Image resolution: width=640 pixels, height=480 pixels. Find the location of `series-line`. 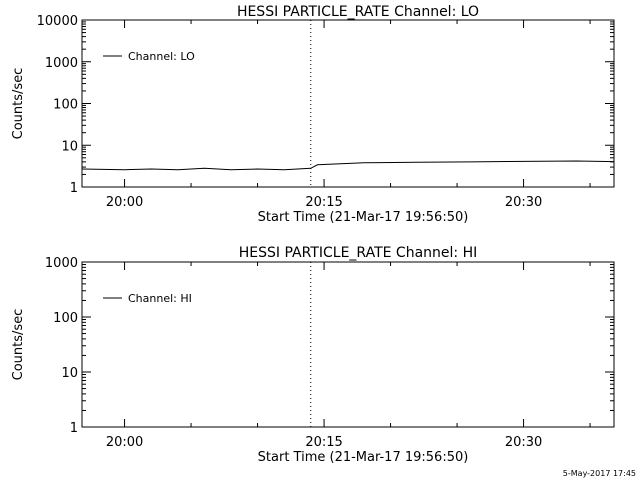

series-line is located at coordinates (348, 165).